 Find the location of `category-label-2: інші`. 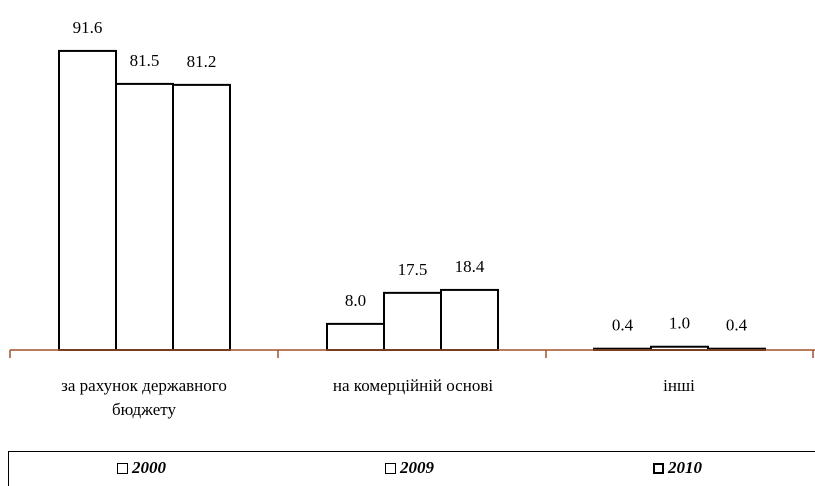

category-label-2: інші is located at coordinates (679, 385).